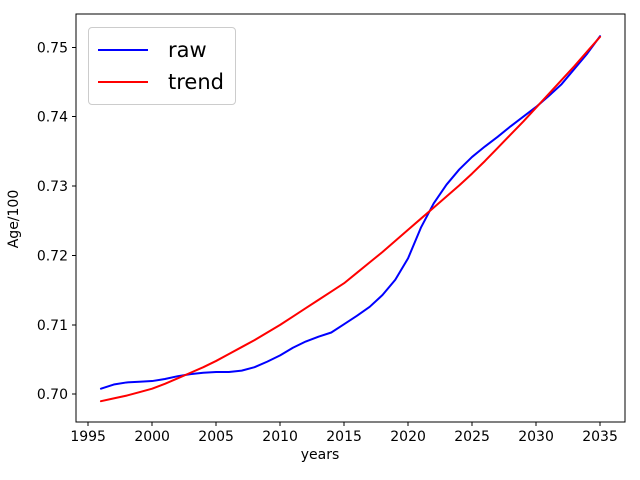 This screenshot has height=480, width=640. I want to click on x-axis-label: years, so click(320, 455).